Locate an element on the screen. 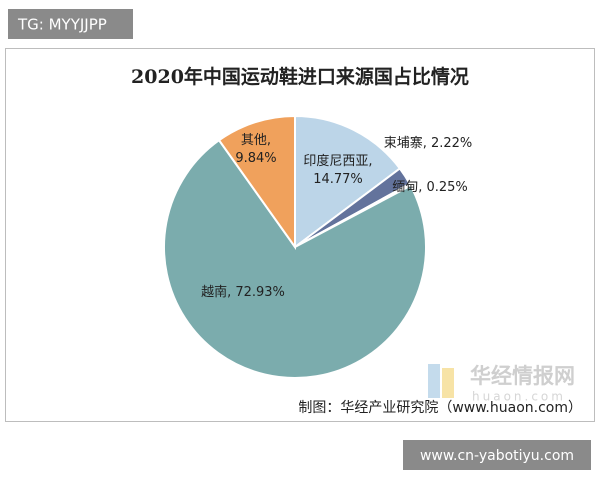  badge: TG: MYYJJPP is located at coordinates (62, 25).